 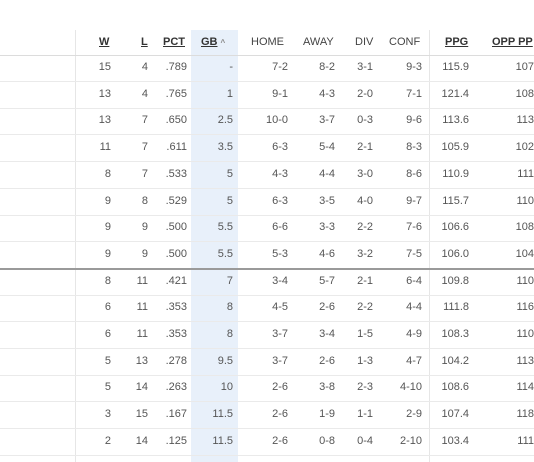 What do you see at coordinates (267, 362) in the screenshot?
I see `table-row: 5 13 .278 9.5 3-7 2-6 1-3 4-7 104.2 113` at bounding box center [267, 362].